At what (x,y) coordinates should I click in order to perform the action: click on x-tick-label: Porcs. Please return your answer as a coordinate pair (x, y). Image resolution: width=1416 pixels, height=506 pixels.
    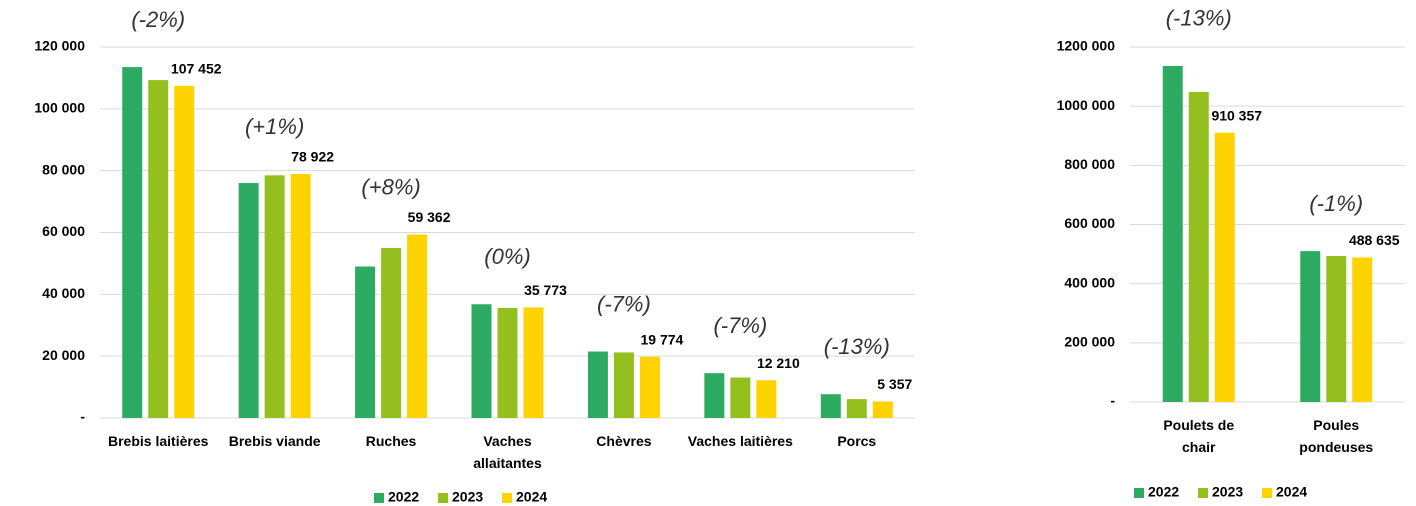
    Looking at the image, I should click on (857, 441).